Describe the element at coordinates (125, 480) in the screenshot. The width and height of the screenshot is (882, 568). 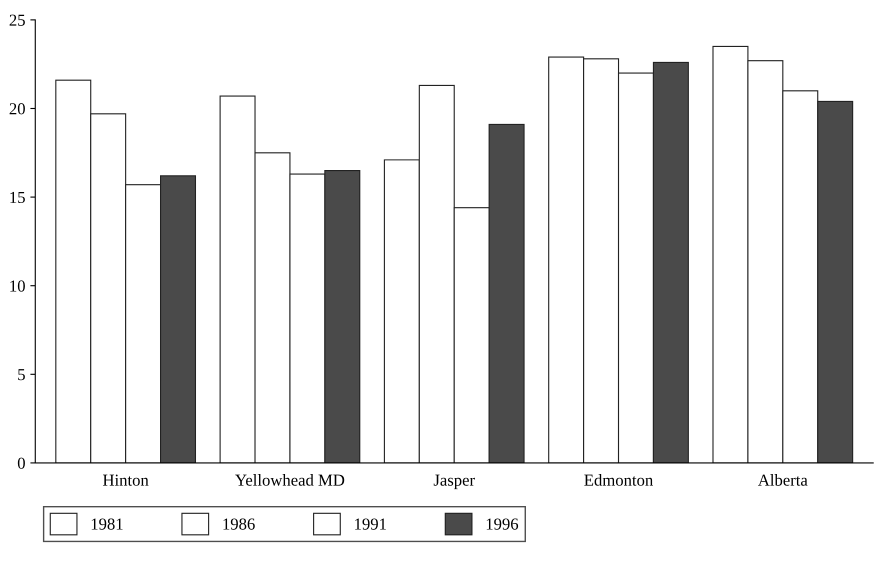
I see `x-tick-label: Hinton` at that location.